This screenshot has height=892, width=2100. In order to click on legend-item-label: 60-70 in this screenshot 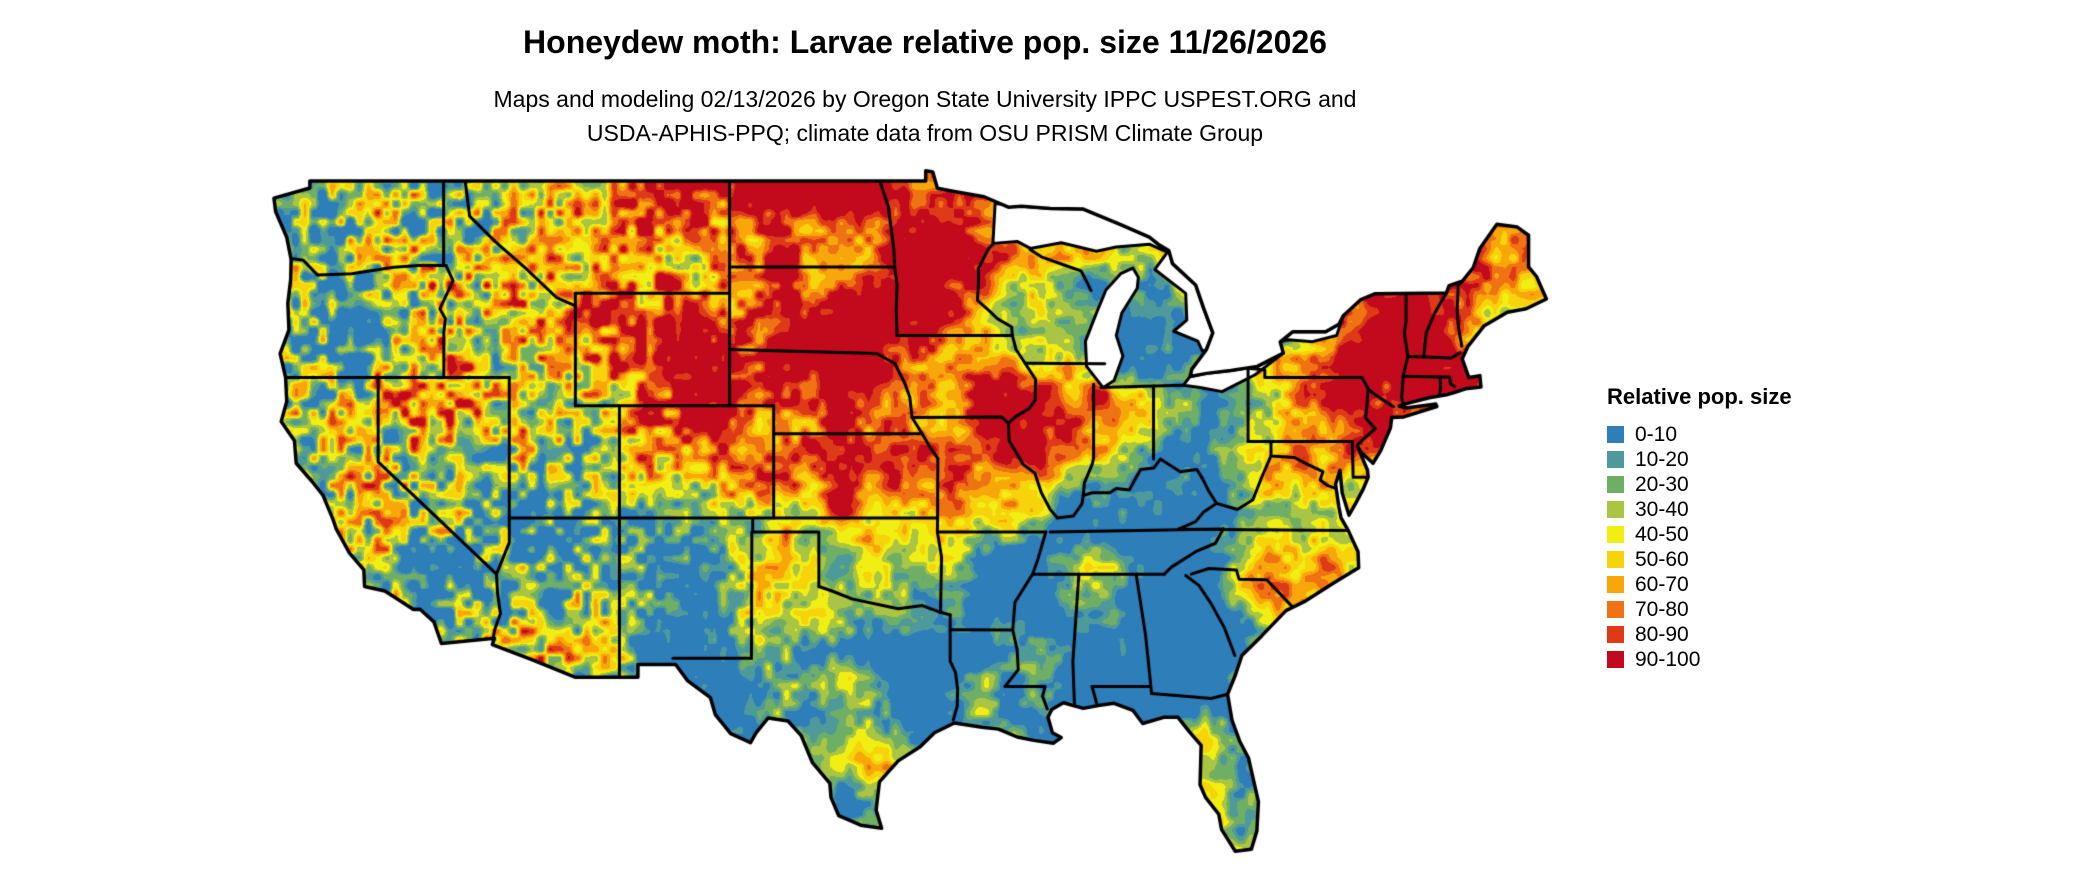, I will do `click(1662, 584)`.